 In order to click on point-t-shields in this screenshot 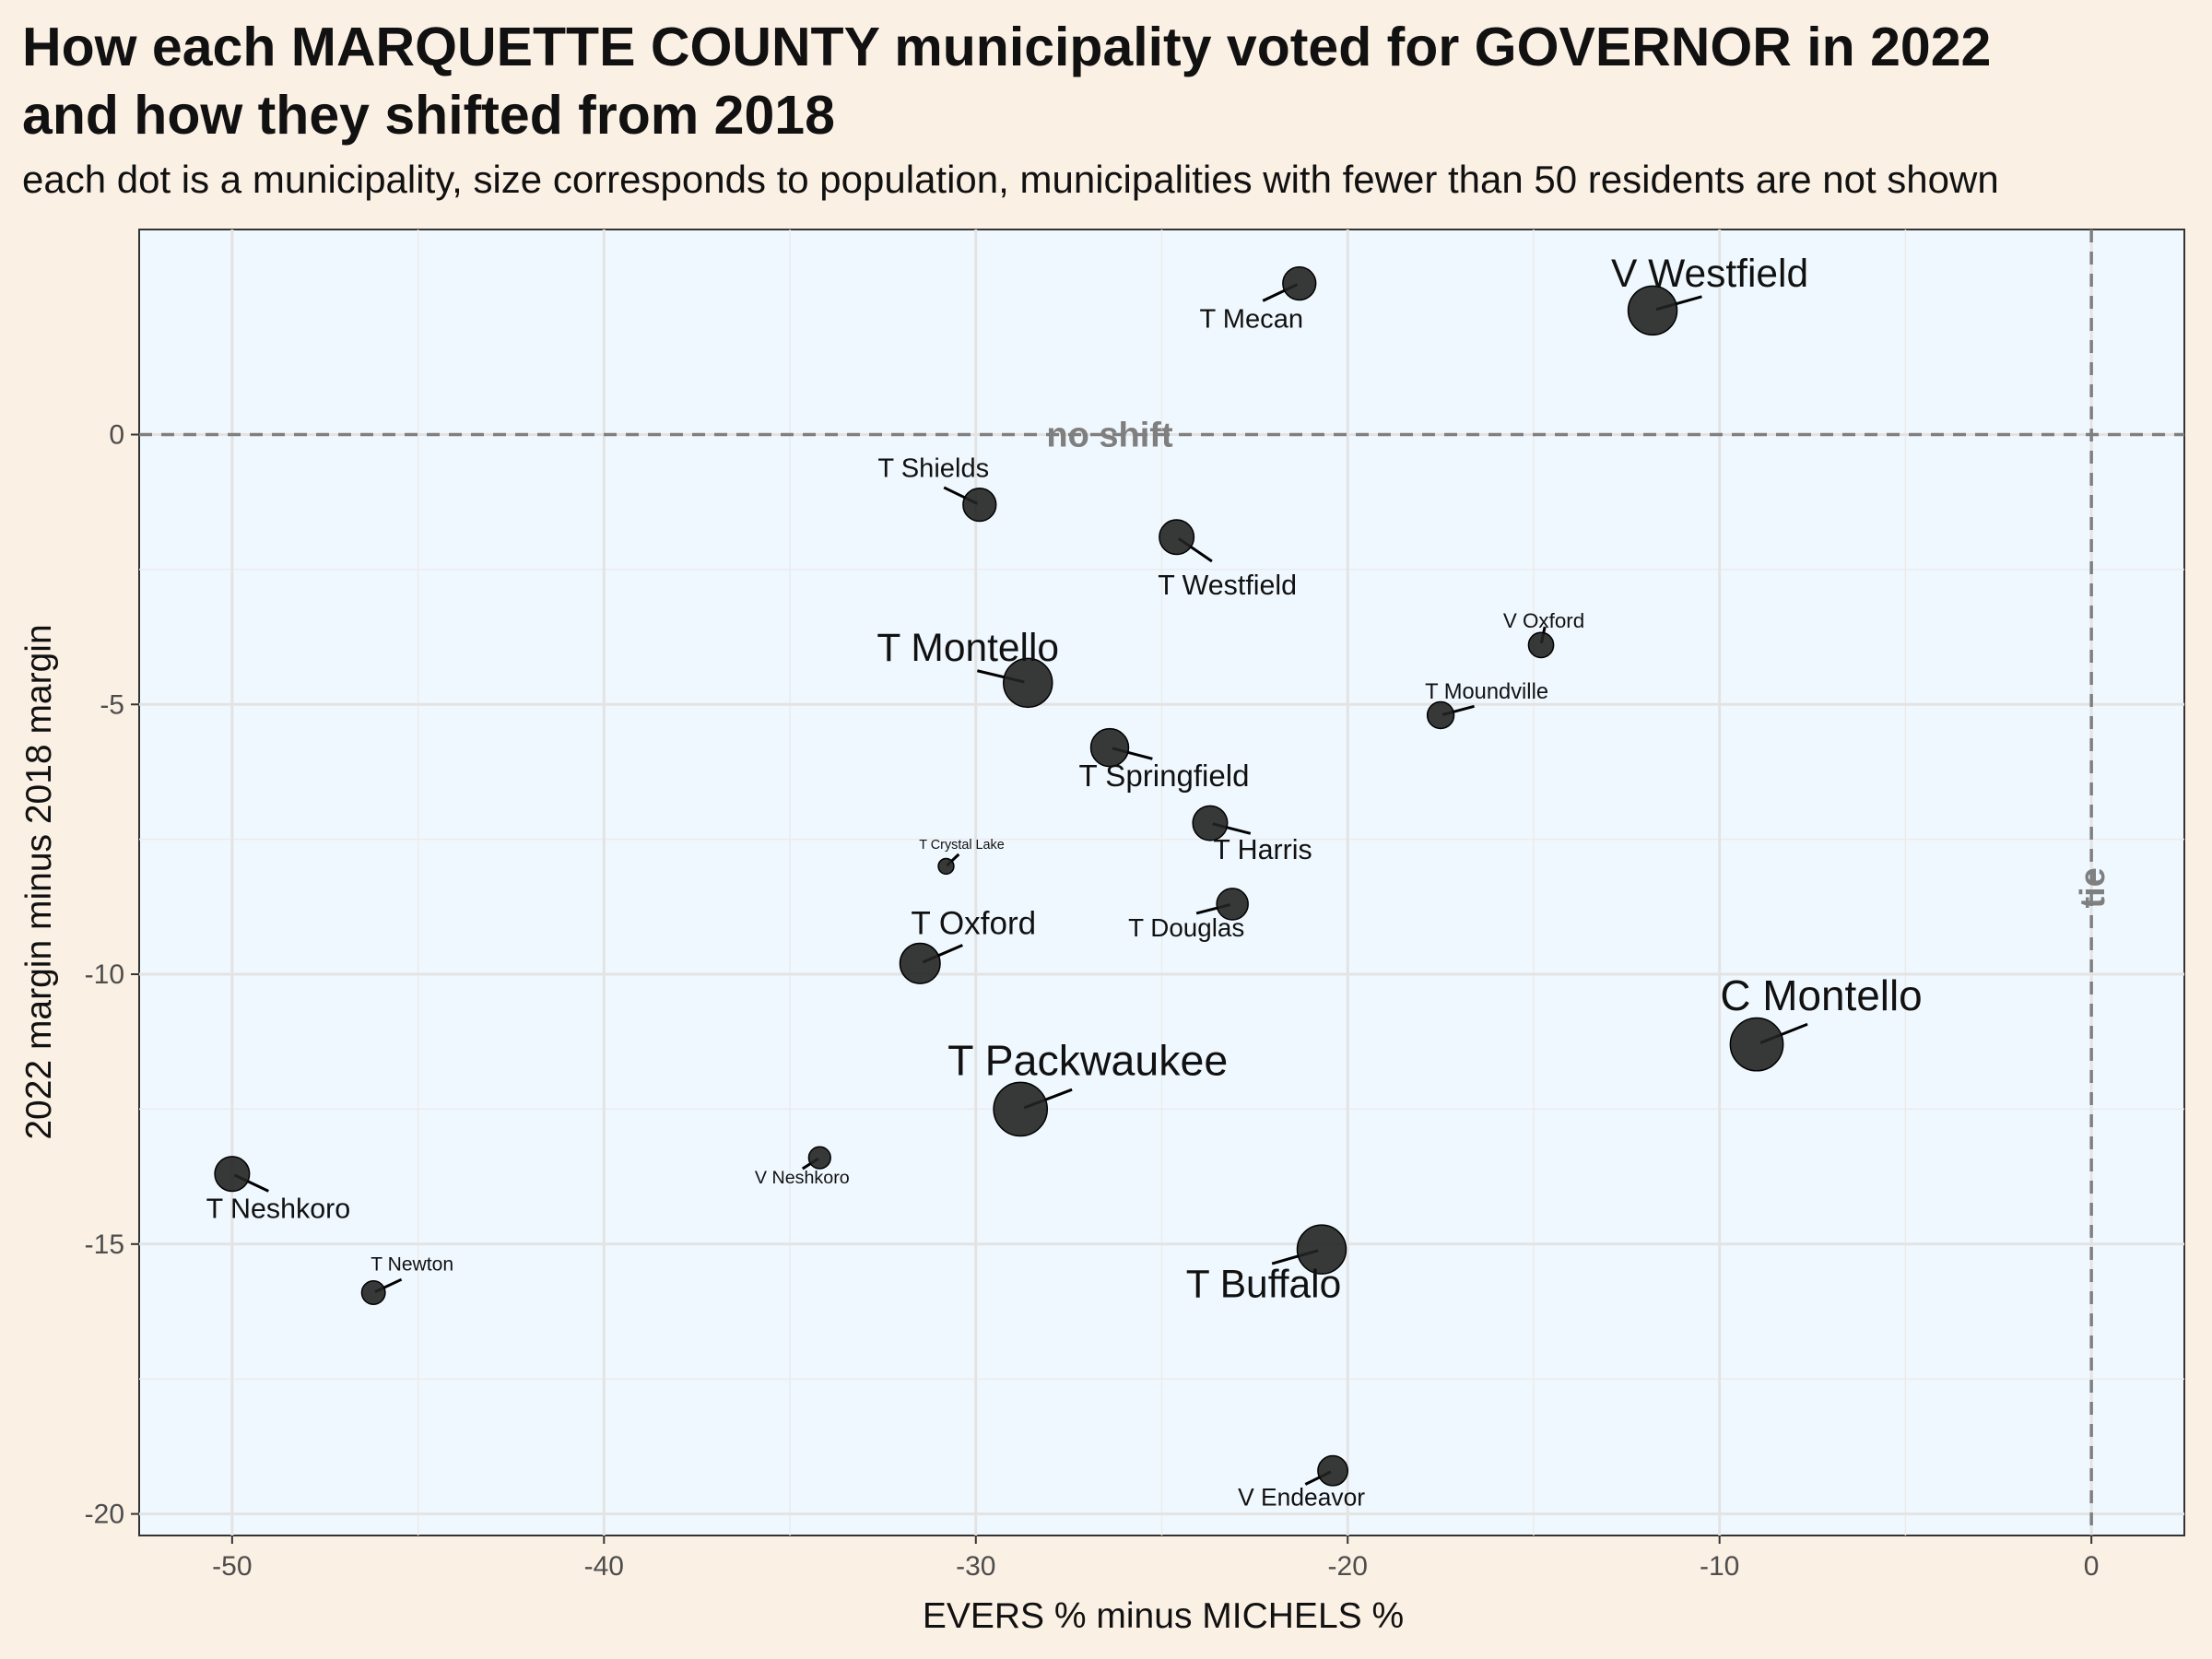, I will do `click(979, 505)`.